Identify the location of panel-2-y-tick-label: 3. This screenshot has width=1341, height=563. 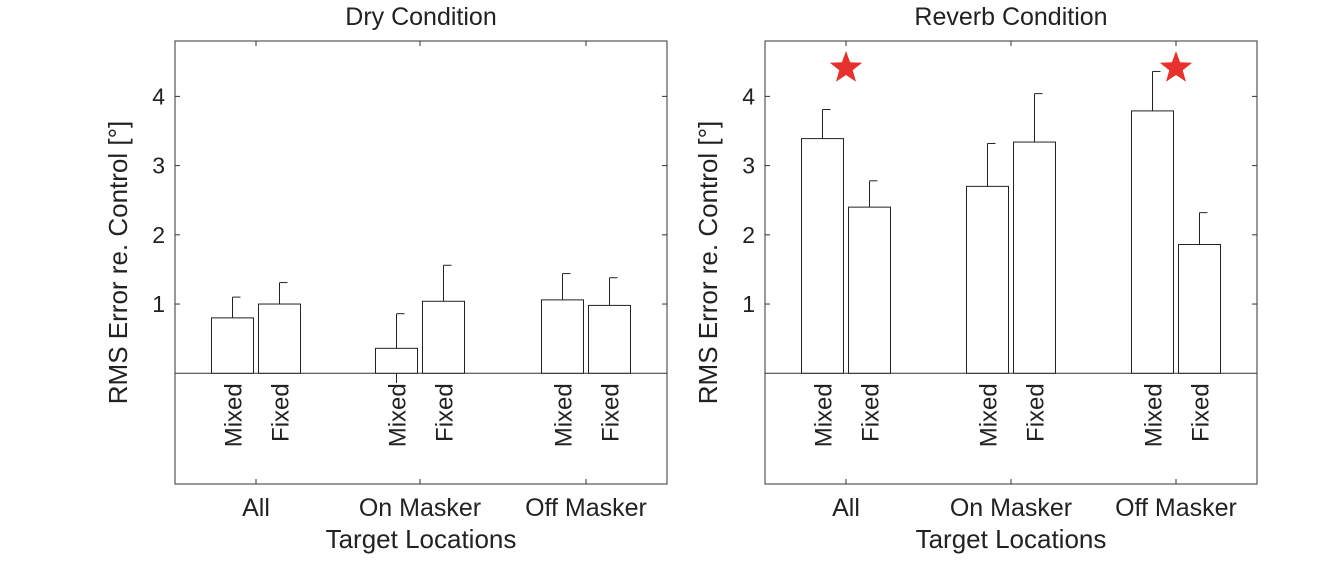
(748, 166).